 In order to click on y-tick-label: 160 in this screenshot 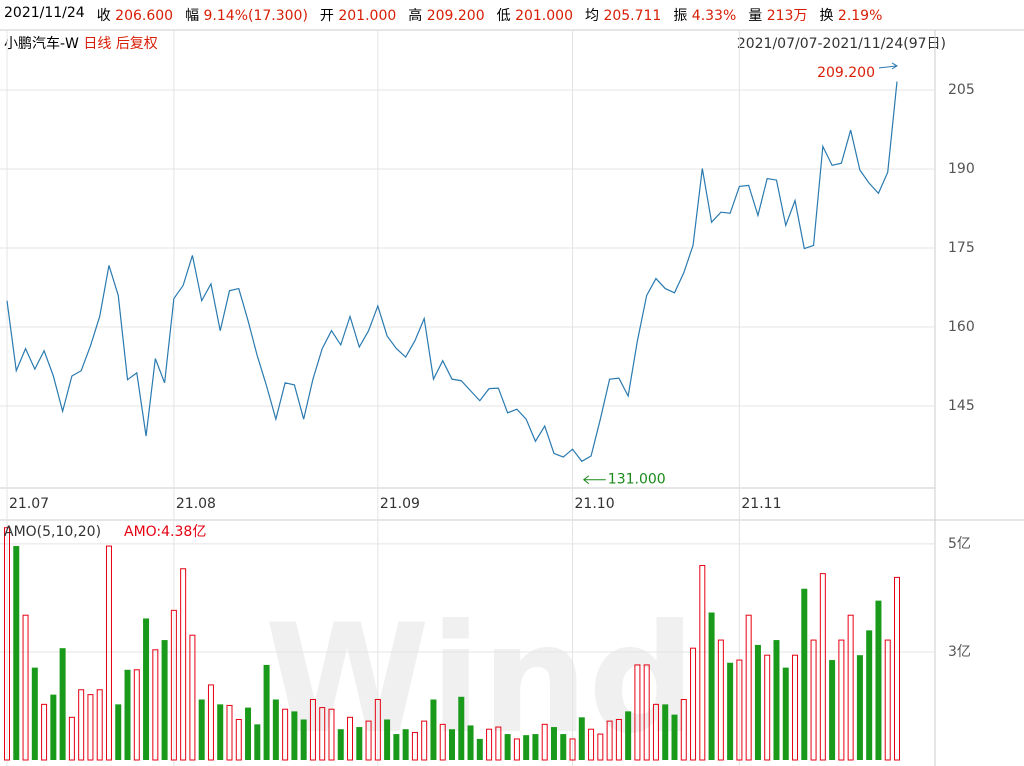, I will do `click(961, 327)`.